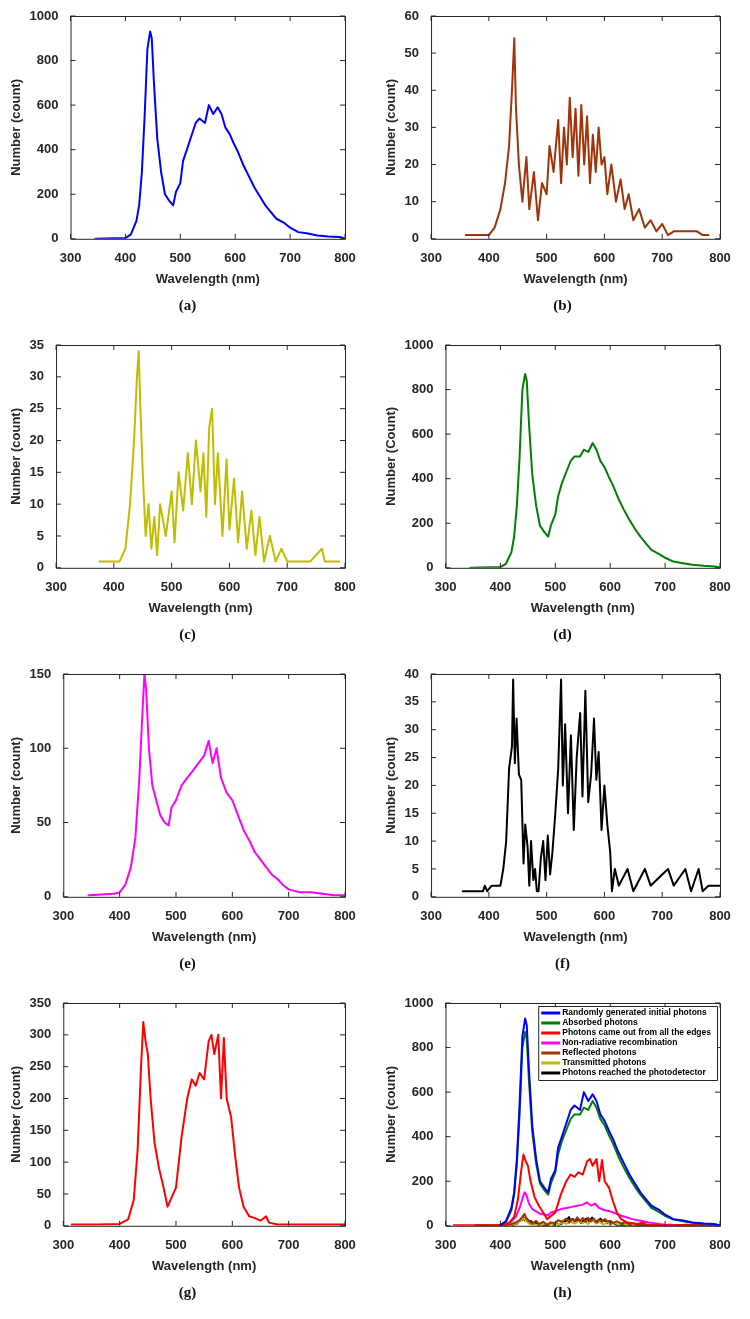  What do you see at coordinates (635, 1012) in the screenshot?
I see `legend-label: Randomly generated initial photons` at bounding box center [635, 1012].